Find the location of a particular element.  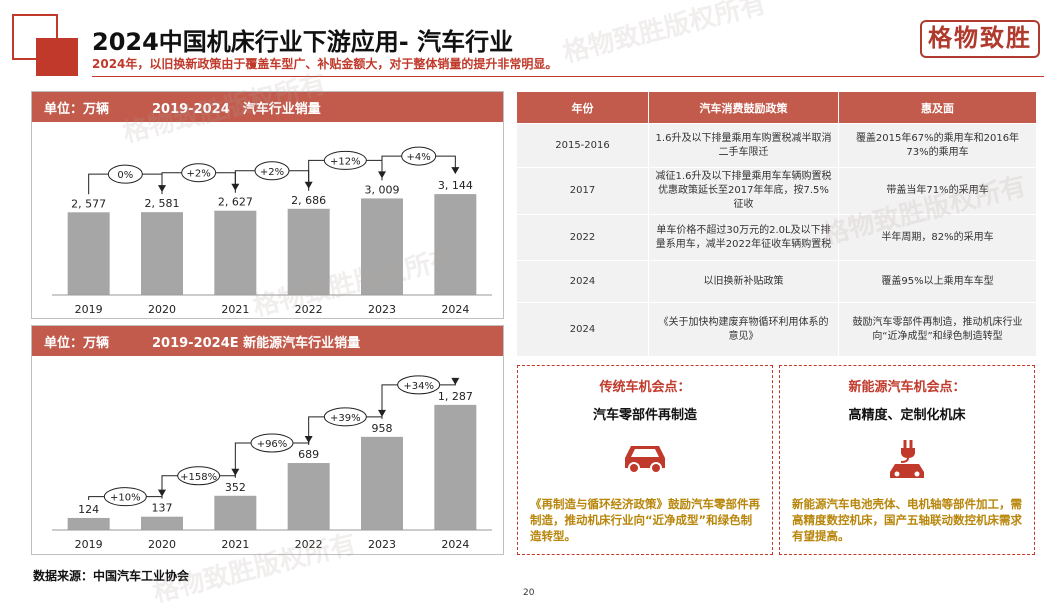

table-cell-coverage: 半年周期，82%的采用车 is located at coordinates (937, 237).